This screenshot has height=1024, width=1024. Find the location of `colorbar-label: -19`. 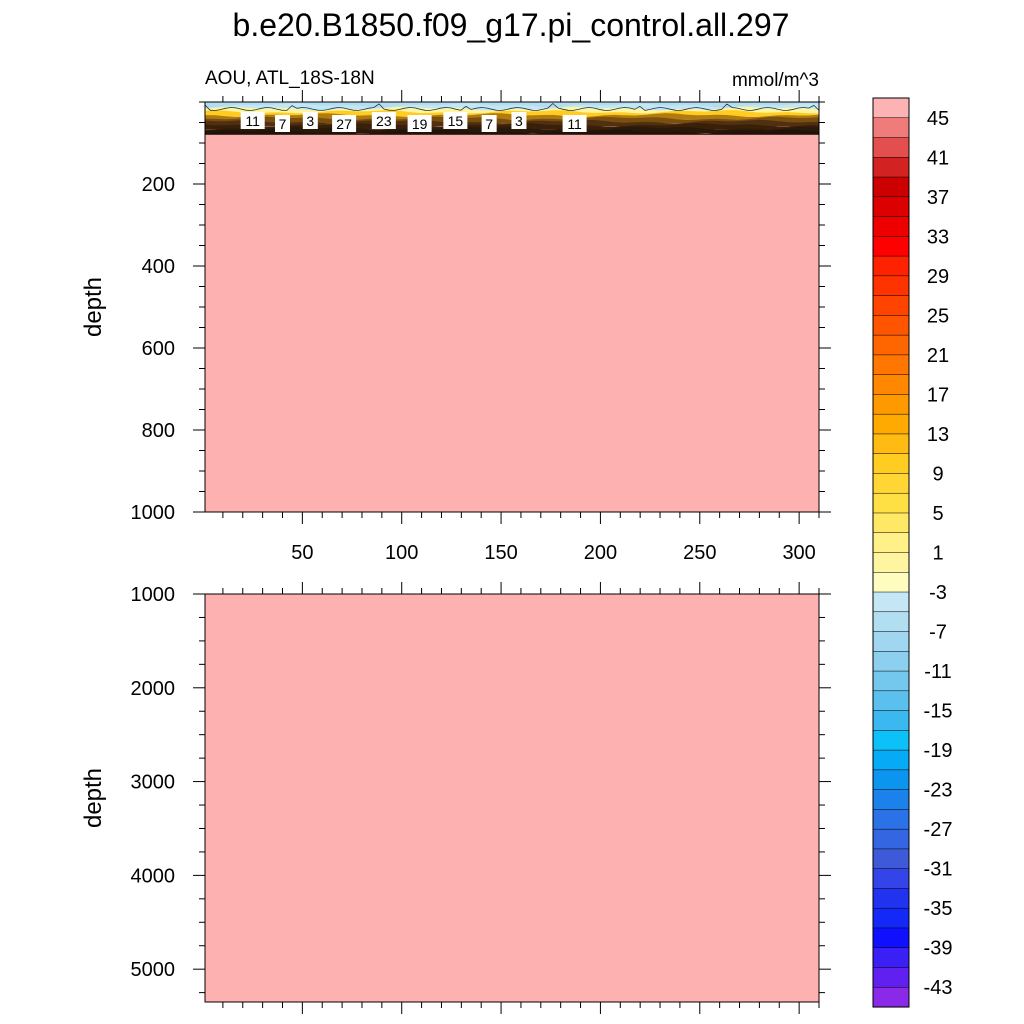

colorbar-label: -19 is located at coordinates (938, 751).